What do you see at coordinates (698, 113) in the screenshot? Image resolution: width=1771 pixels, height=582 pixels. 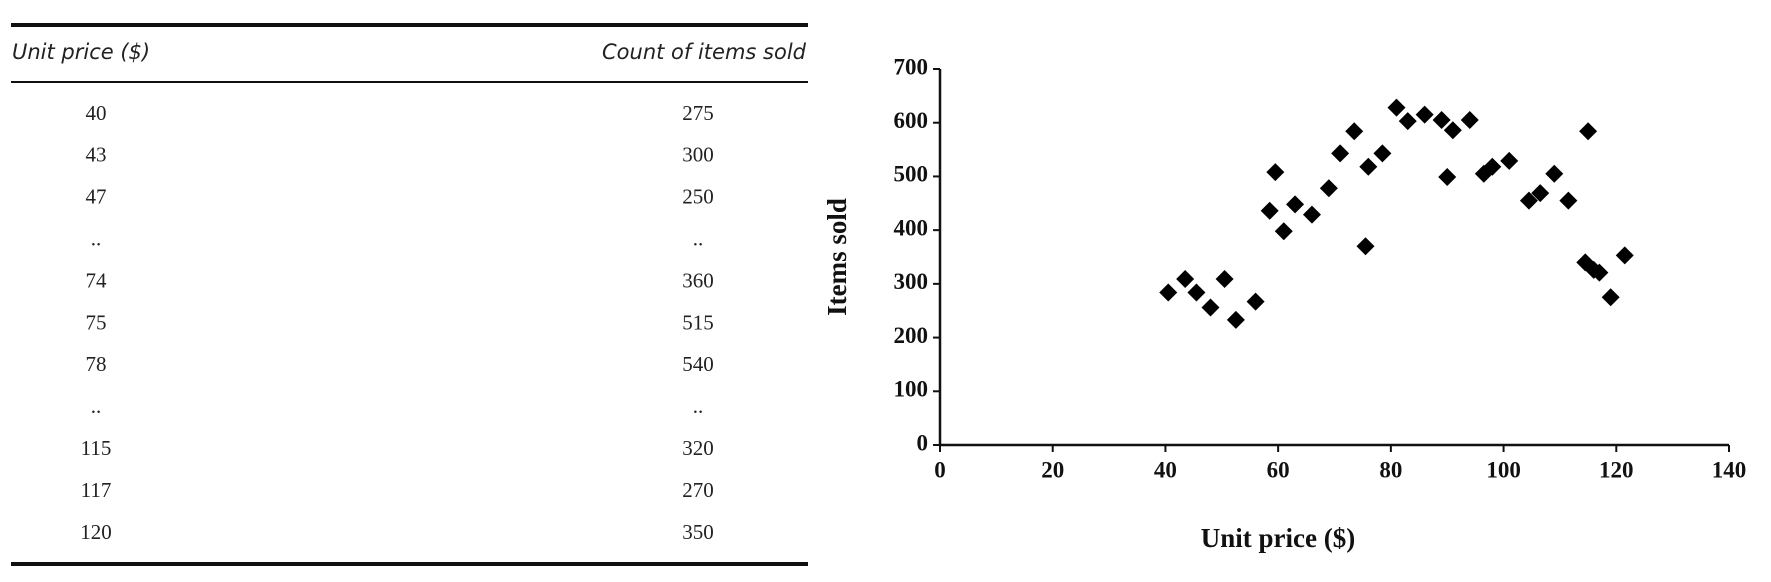 I see `table-cell: 275` at bounding box center [698, 113].